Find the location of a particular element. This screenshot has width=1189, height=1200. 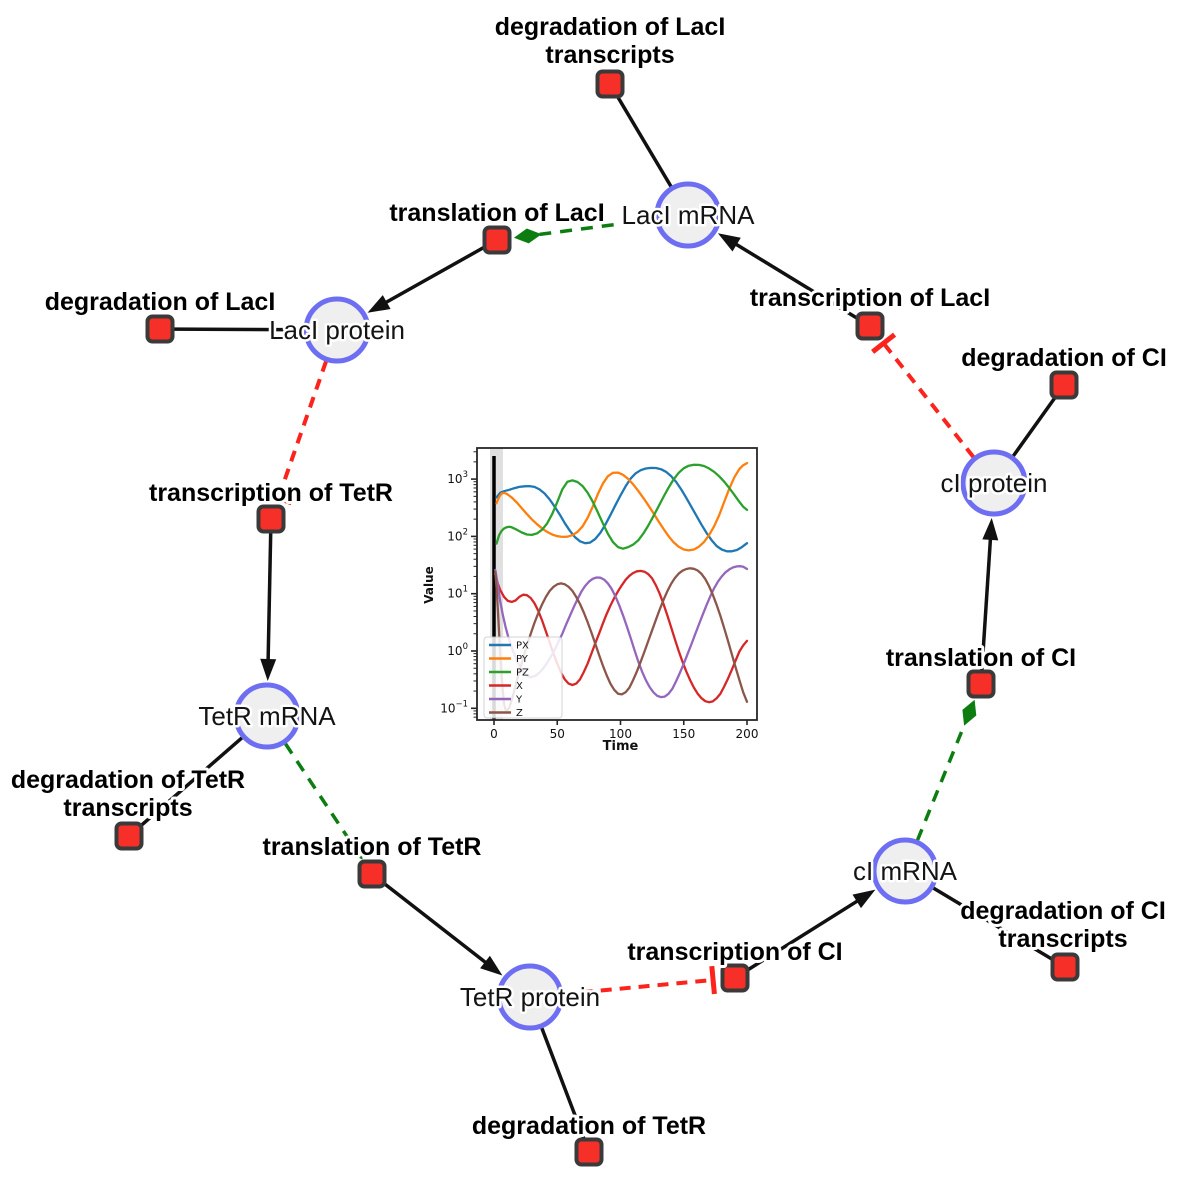

edge-transl_ci-to-ci_protein-arrowhead is located at coordinates (990, 529).